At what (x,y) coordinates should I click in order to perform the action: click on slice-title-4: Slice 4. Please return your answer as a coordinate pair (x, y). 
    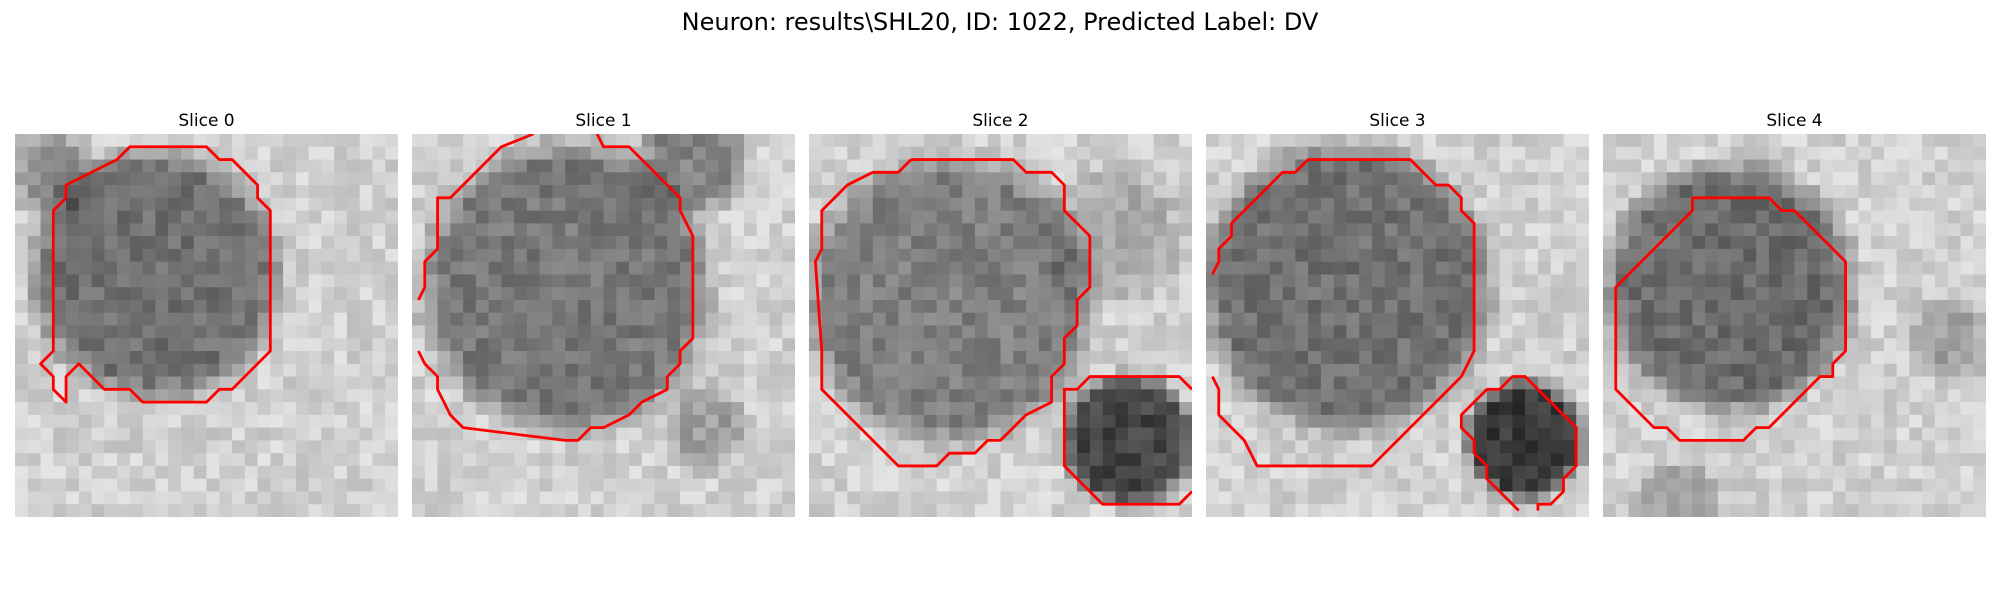
    Looking at the image, I should click on (1794, 121).